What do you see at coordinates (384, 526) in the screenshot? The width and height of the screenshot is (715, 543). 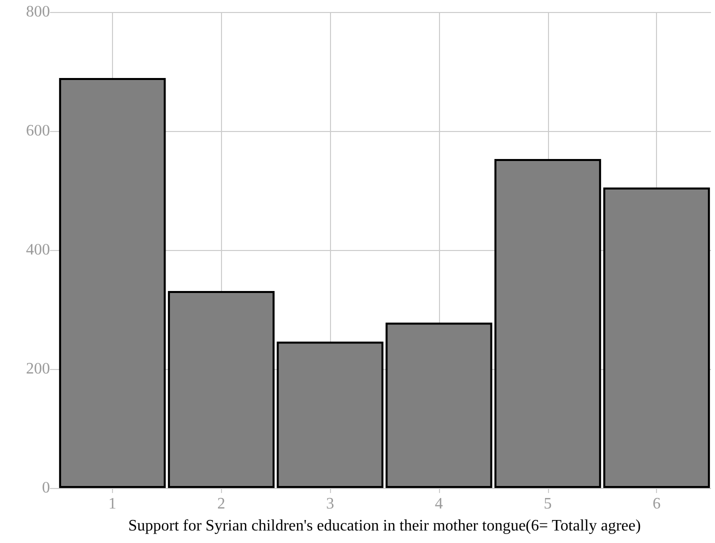 I see `x-axis-title: Support for Syrian children's education in their mother tongue(6= Totally agree)` at bounding box center [384, 526].